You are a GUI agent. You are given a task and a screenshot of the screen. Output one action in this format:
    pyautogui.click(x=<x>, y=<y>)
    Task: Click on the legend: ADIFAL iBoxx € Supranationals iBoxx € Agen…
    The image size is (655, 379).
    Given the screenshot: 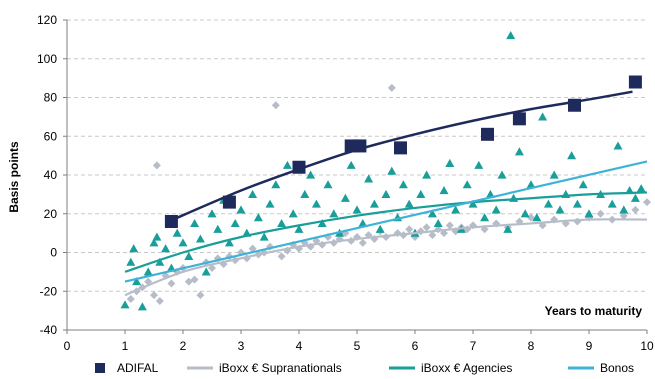 What is the action you would take?
    pyautogui.click(x=364, y=368)
    